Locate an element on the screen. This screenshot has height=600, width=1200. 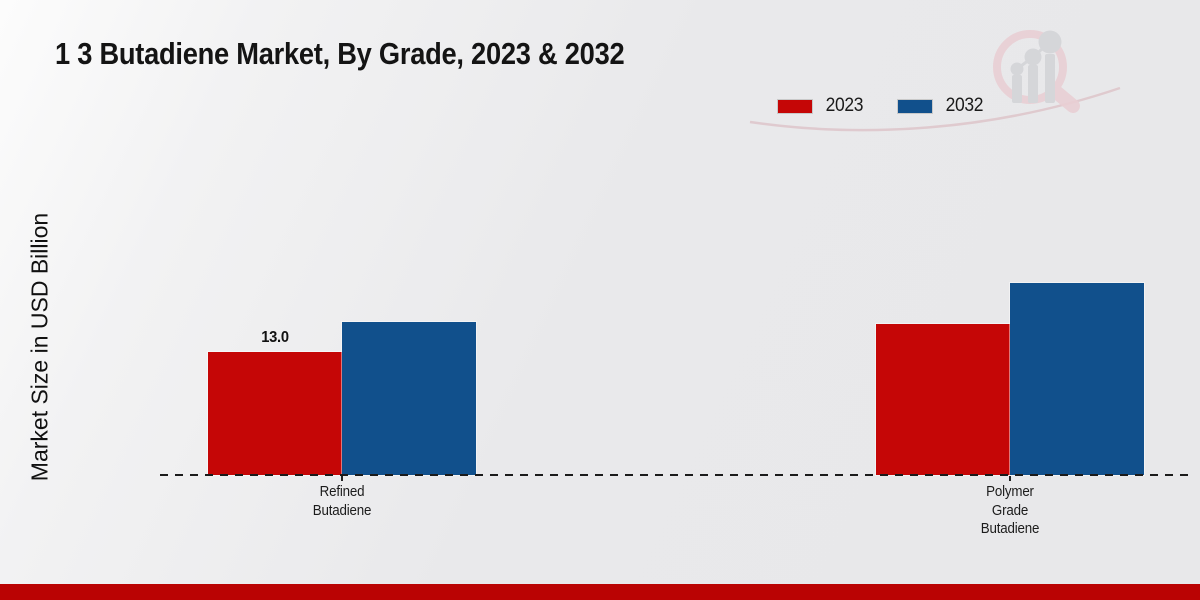
magnifier-bar-chart-logo-icon is located at coordinates (1036, 71).